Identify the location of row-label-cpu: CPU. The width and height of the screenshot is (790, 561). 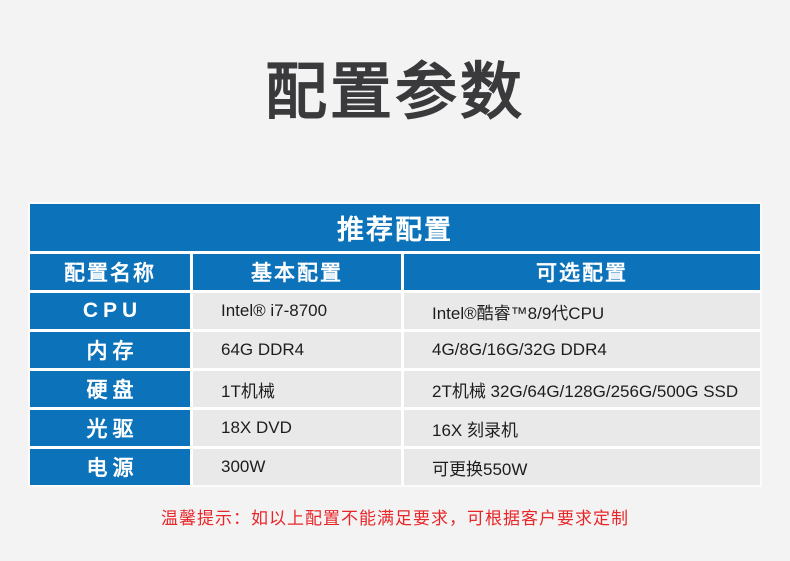
(110, 311).